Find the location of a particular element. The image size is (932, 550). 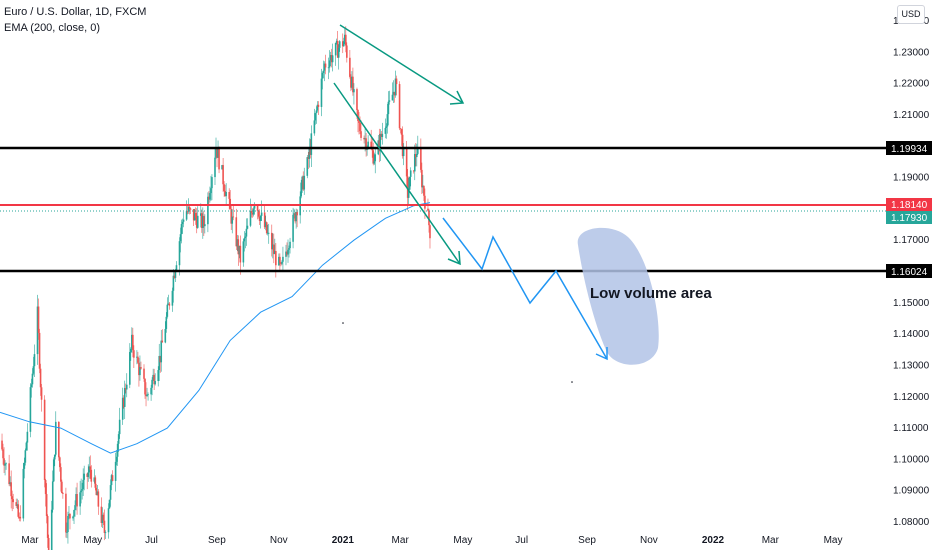

currency-button: USD is located at coordinates (911, 14).